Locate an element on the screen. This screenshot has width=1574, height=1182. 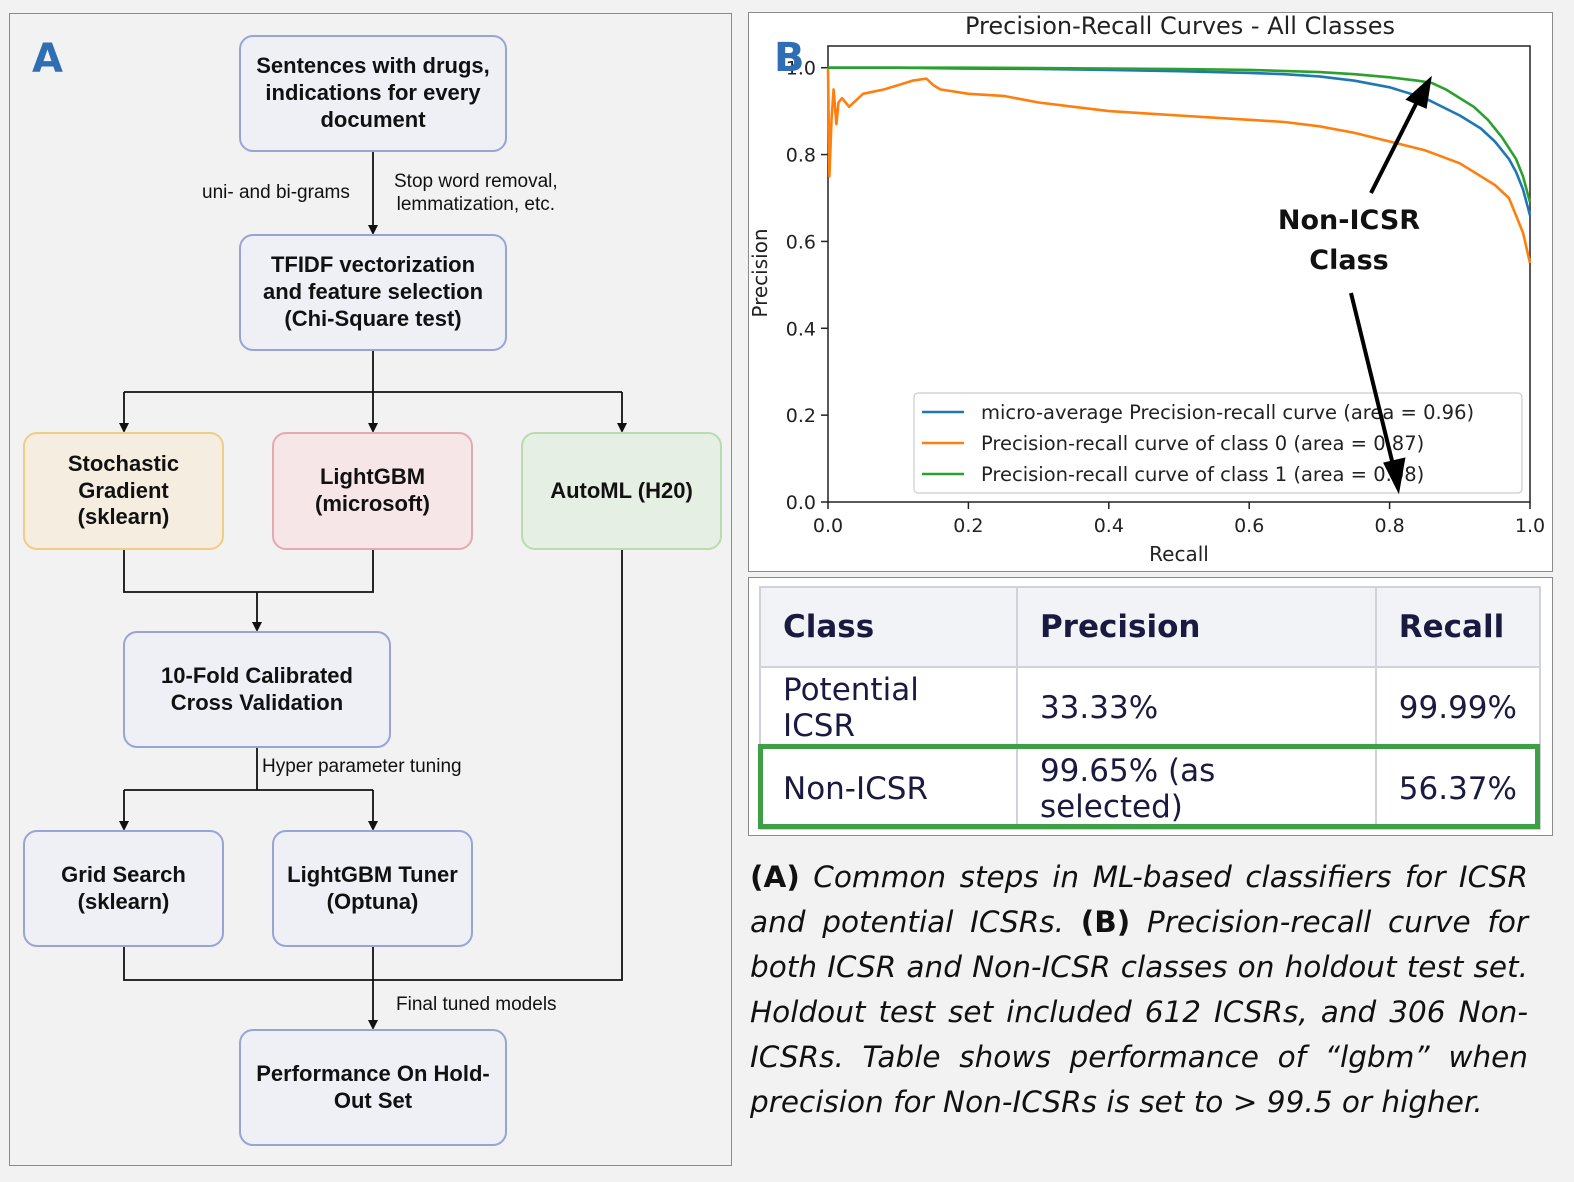
table-row: Non-ICSR 99.65% (as selected) 56.37% is located at coordinates (1150, 788).